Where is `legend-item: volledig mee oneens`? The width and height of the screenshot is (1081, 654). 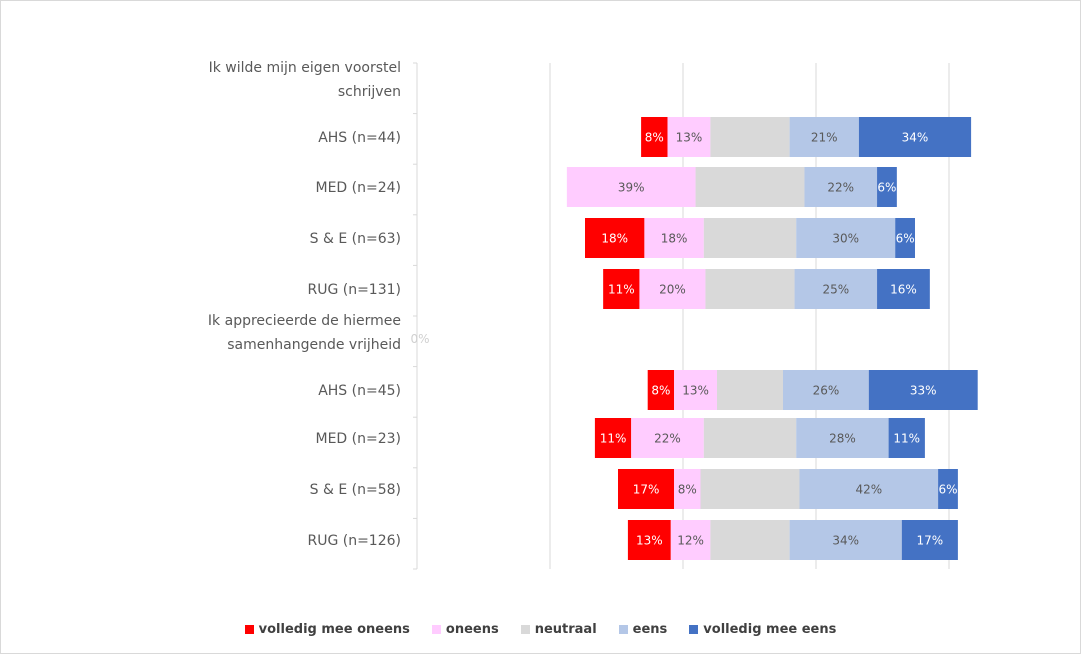 legend-item: volledig mee oneens is located at coordinates (327, 629).